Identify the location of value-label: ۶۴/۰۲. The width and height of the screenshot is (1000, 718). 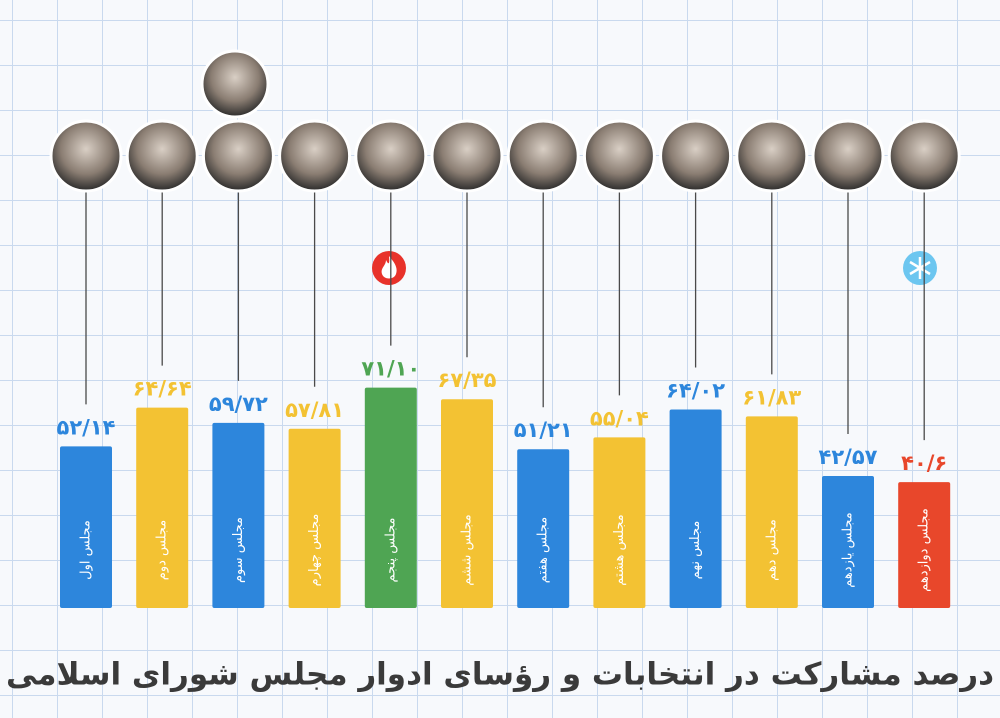
(695, 391).